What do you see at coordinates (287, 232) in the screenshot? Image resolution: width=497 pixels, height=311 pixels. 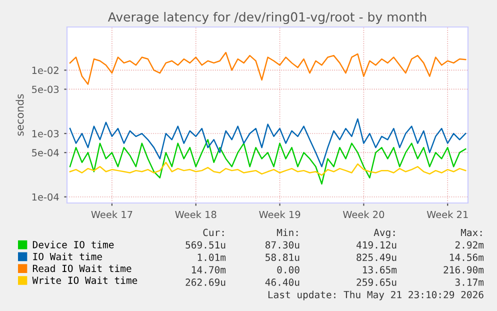 I see `text: Min:` at bounding box center [287, 232].